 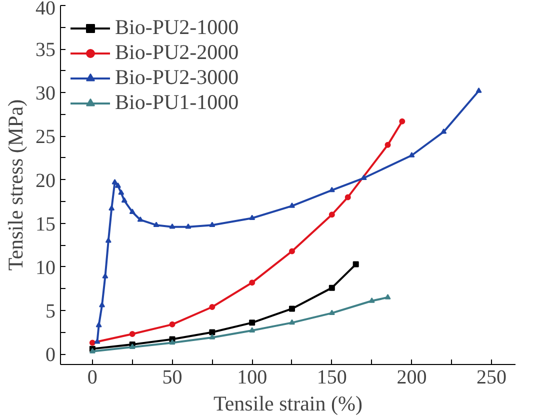 I want to click on y-tick-label: 10, so click(x=46, y=267).